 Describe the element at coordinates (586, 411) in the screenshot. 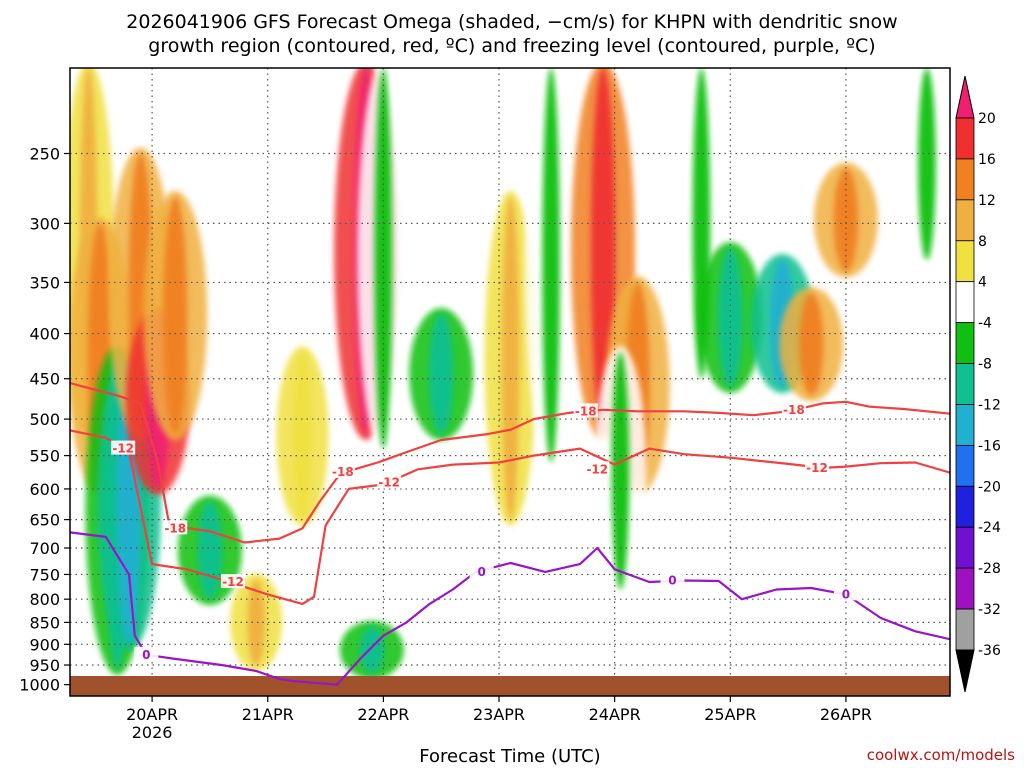

I see `contour-label-0-2: -18` at that location.